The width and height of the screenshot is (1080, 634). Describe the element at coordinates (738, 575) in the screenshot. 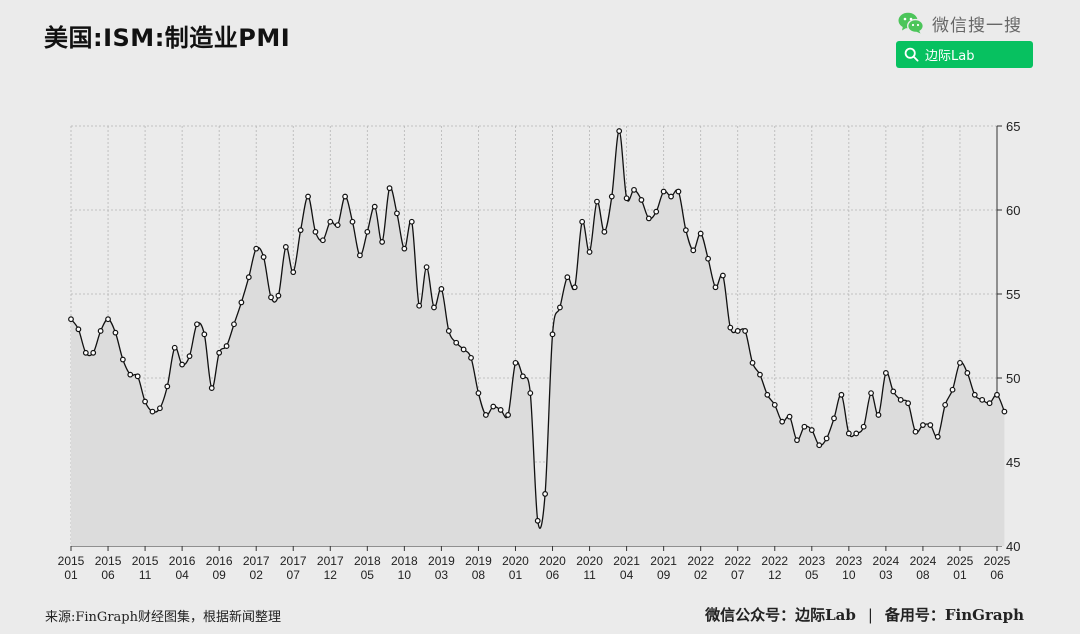

I see `x-tick-label-month: 07` at that location.